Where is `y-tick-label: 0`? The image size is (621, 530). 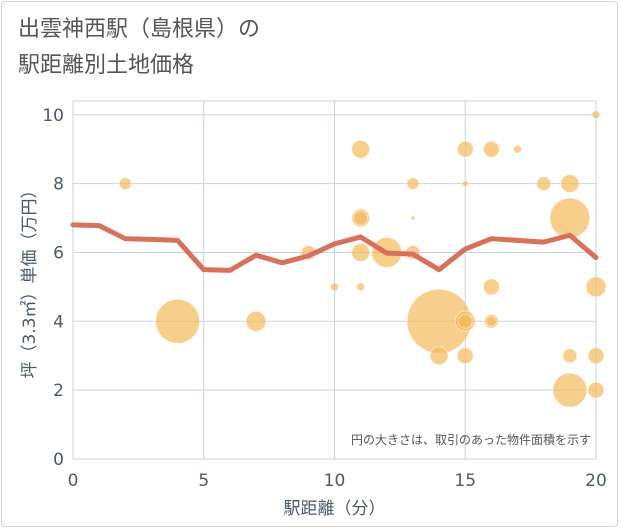
y-tick-label: 0 is located at coordinates (58, 460).